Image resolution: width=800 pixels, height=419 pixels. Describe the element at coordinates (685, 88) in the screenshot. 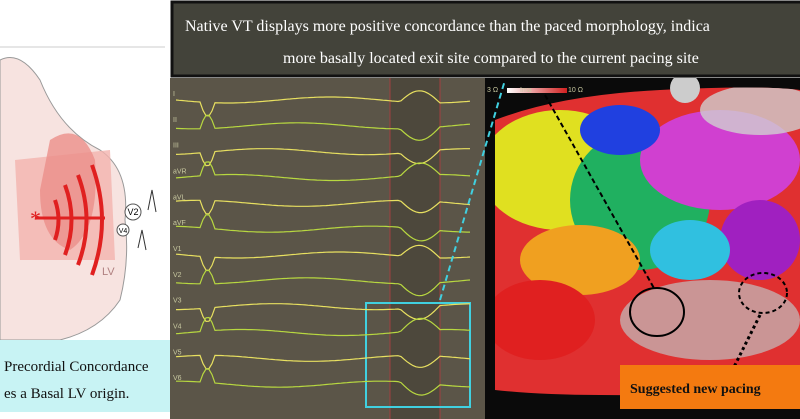

I see `catheter-tip` at that location.